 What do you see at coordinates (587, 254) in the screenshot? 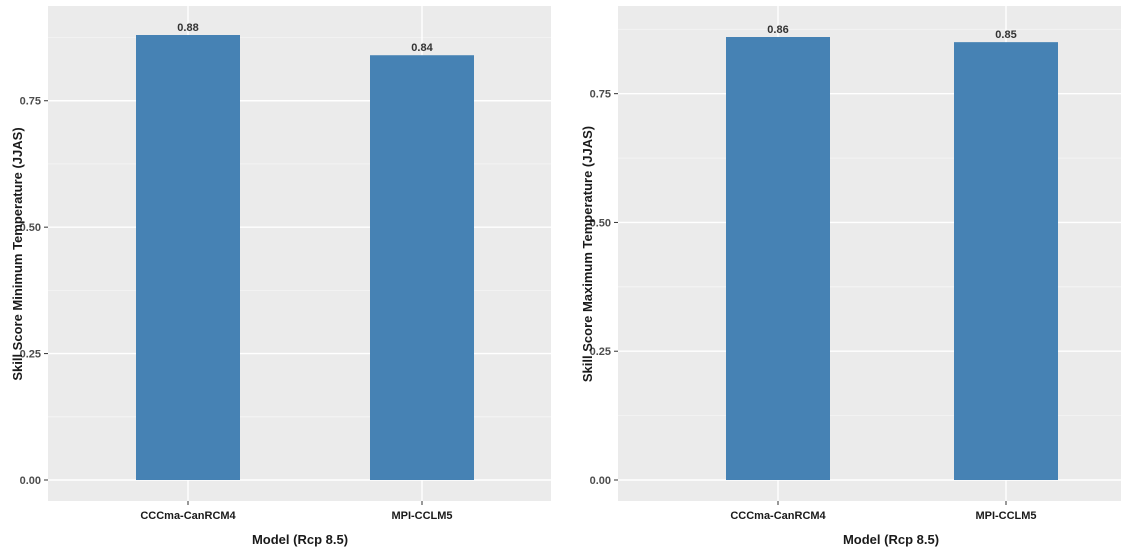
I see `y-axis-title: Skill Score Maximum Temperature (JJAS)` at bounding box center [587, 254].